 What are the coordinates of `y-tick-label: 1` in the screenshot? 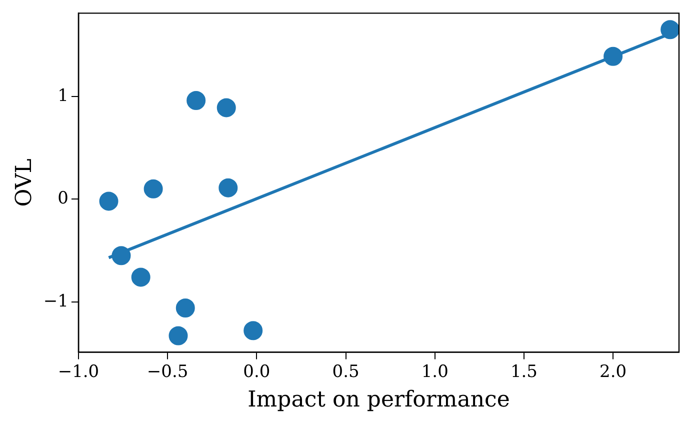 It's located at (63, 96).